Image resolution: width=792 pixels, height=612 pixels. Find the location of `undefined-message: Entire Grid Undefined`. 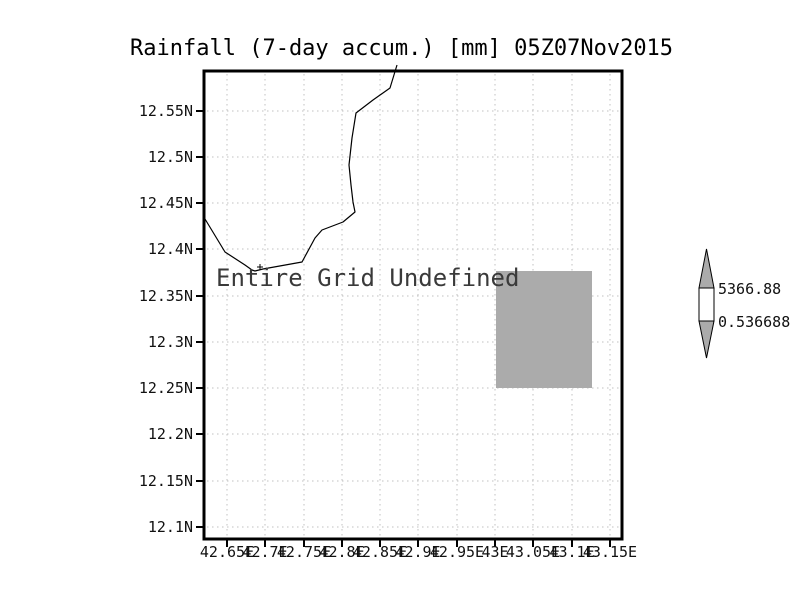

undefined-message: Entire Grid Undefined is located at coordinates (368, 278).